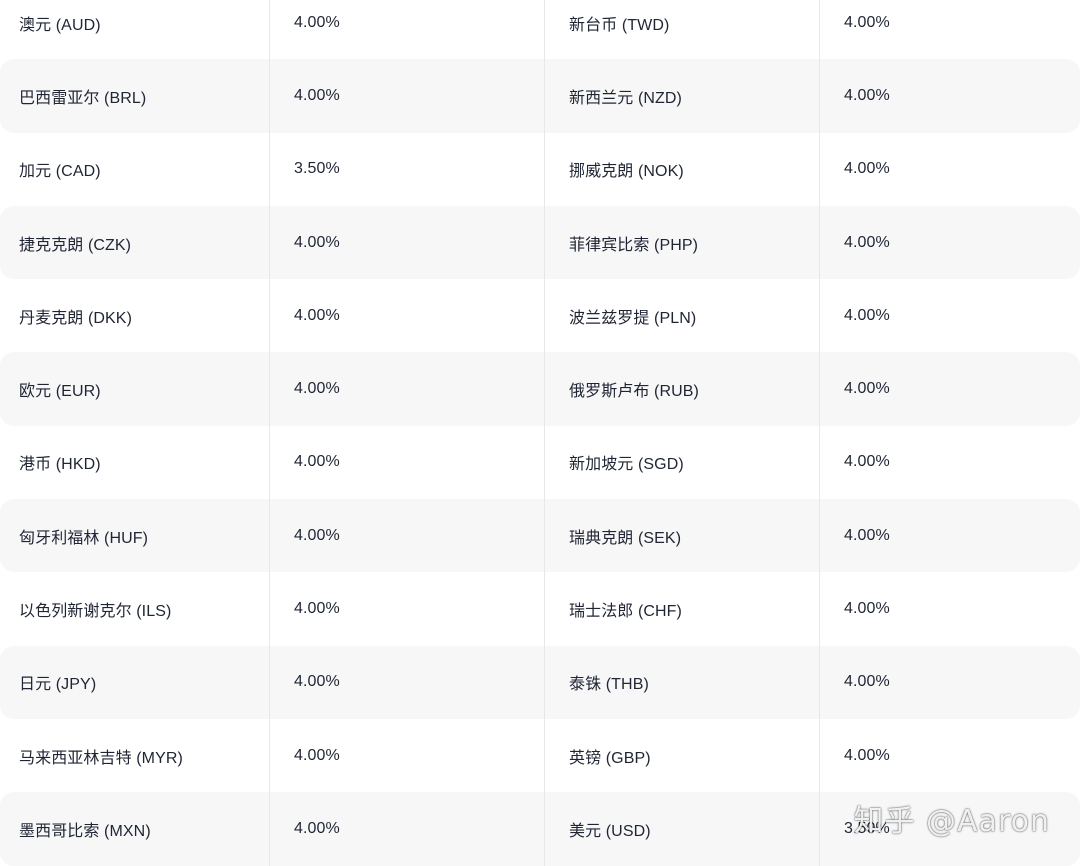 The width and height of the screenshot is (1080, 866). Describe the element at coordinates (84, 538) in the screenshot. I see `currency-name-cell: 匈牙利福林 (HUF)` at that location.